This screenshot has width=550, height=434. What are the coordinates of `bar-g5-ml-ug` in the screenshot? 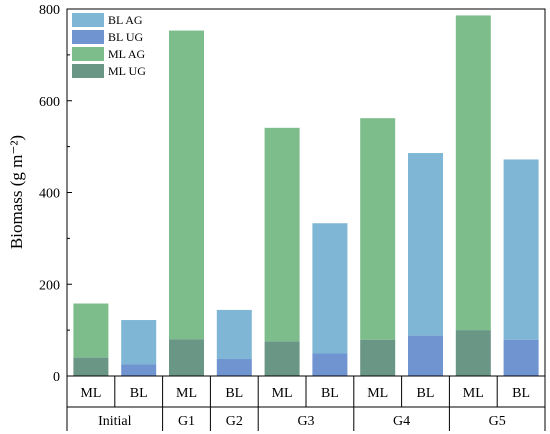 It's located at (473, 353).